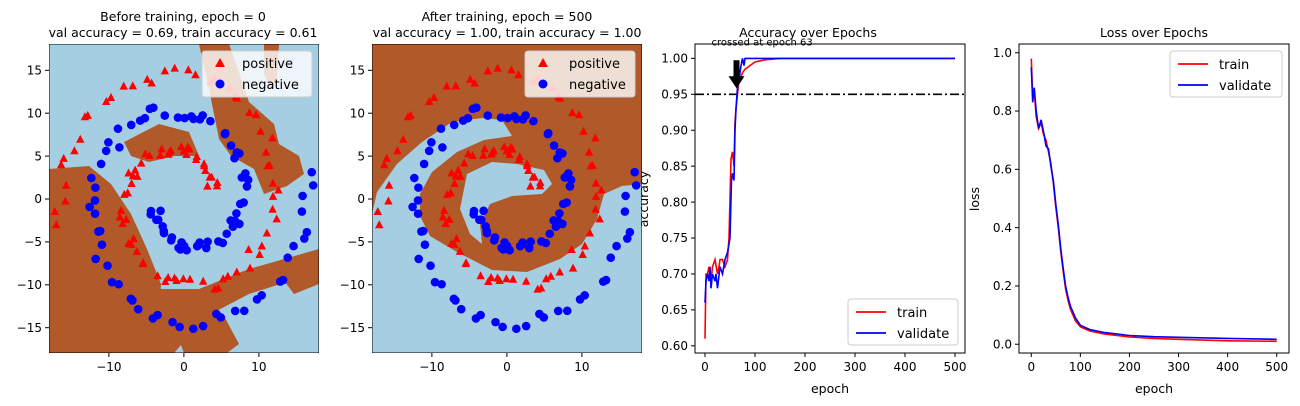 The height and width of the screenshot is (406, 1300). What do you see at coordinates (1245, 86) in the screenshot?
I see `loss-legend-validate: validate` at bounding box center [1245, 86].